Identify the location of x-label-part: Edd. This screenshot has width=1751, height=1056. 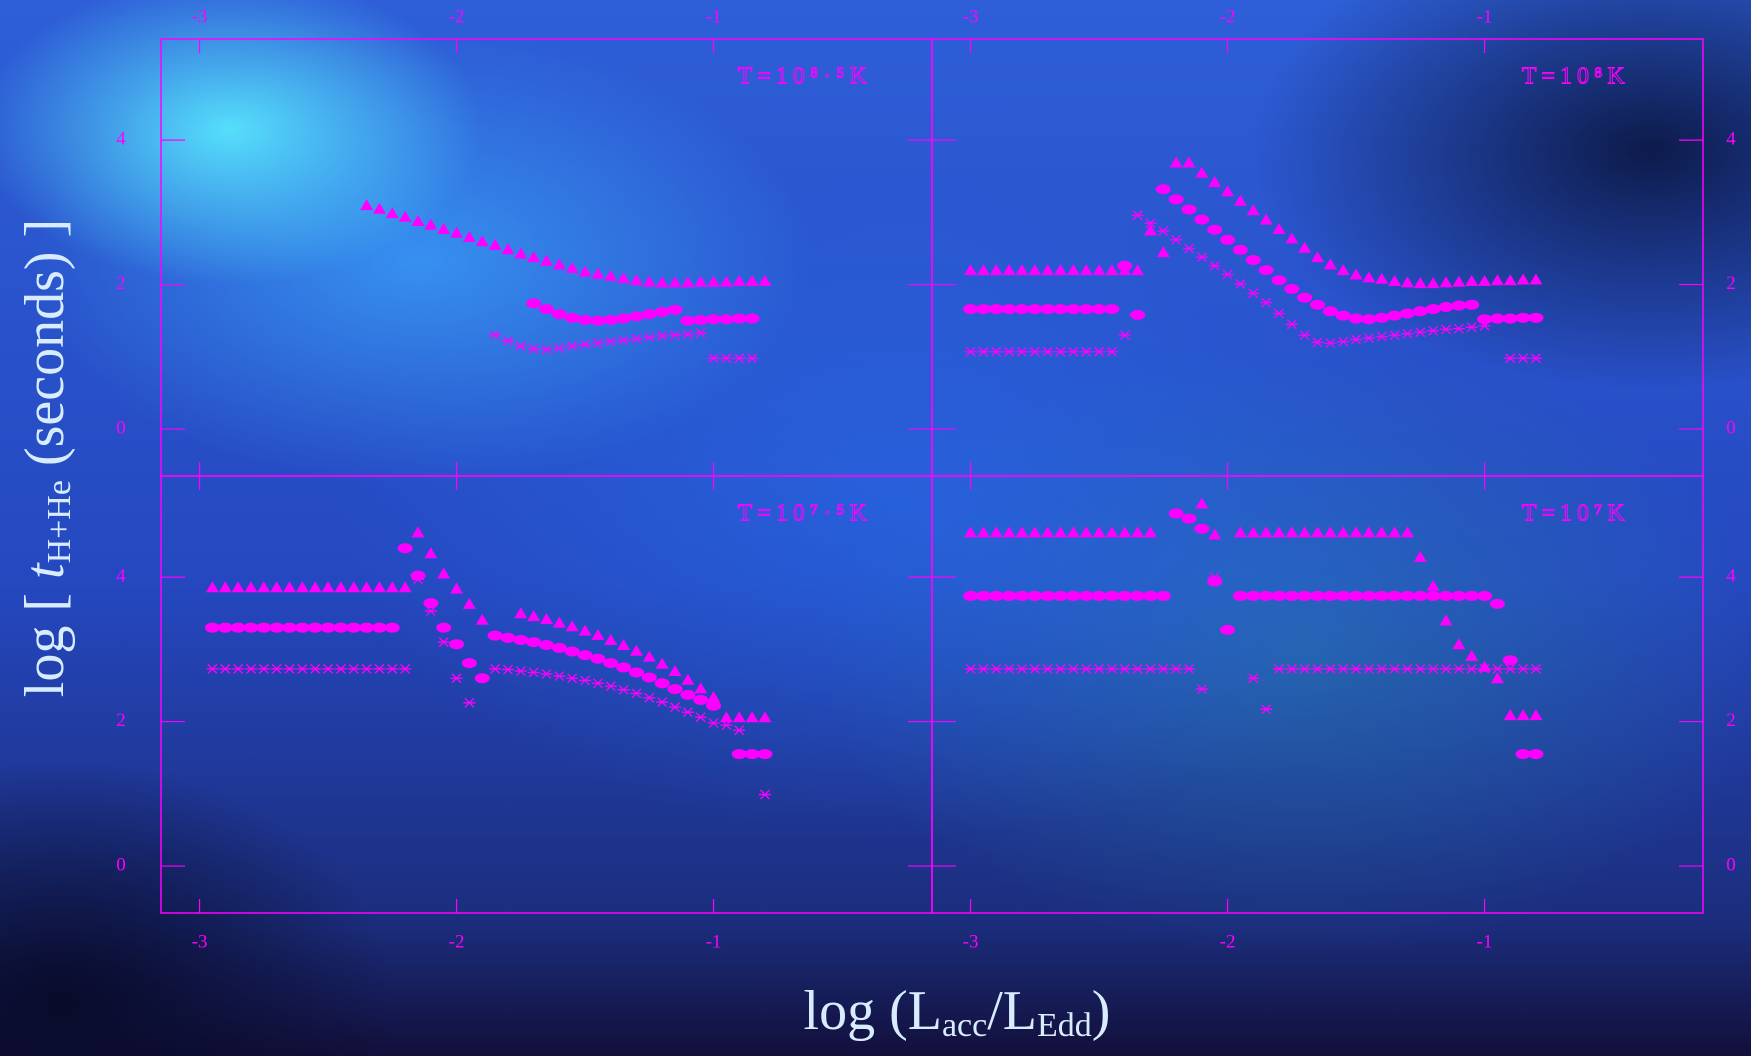
(1064, 1025).